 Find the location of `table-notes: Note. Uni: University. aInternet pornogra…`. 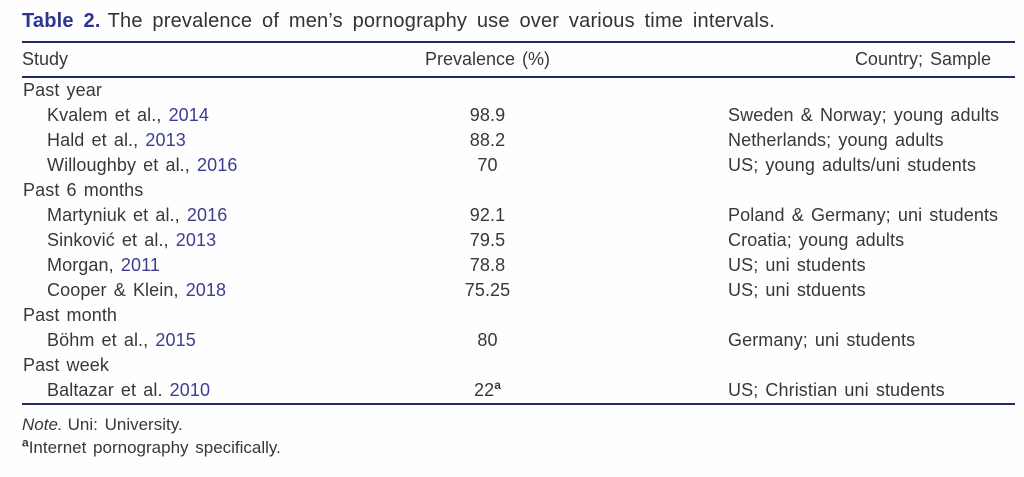

table-notes: Note. Uni: University. aInternet pornogra… is located at coordinates (518, 436).